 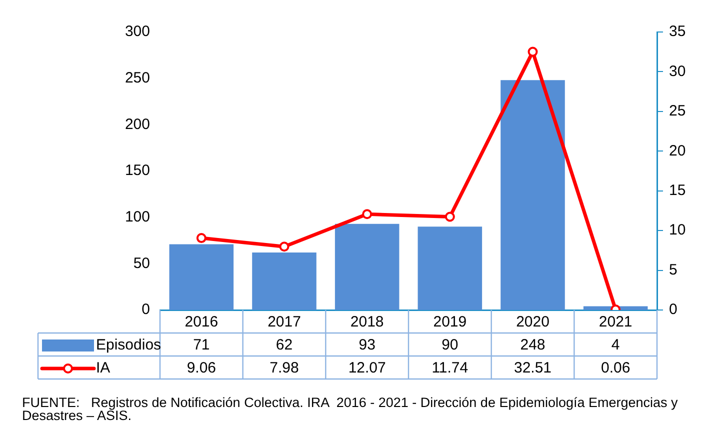 I want to click on y2-tick-label: 5, so click(x=673, y=269).